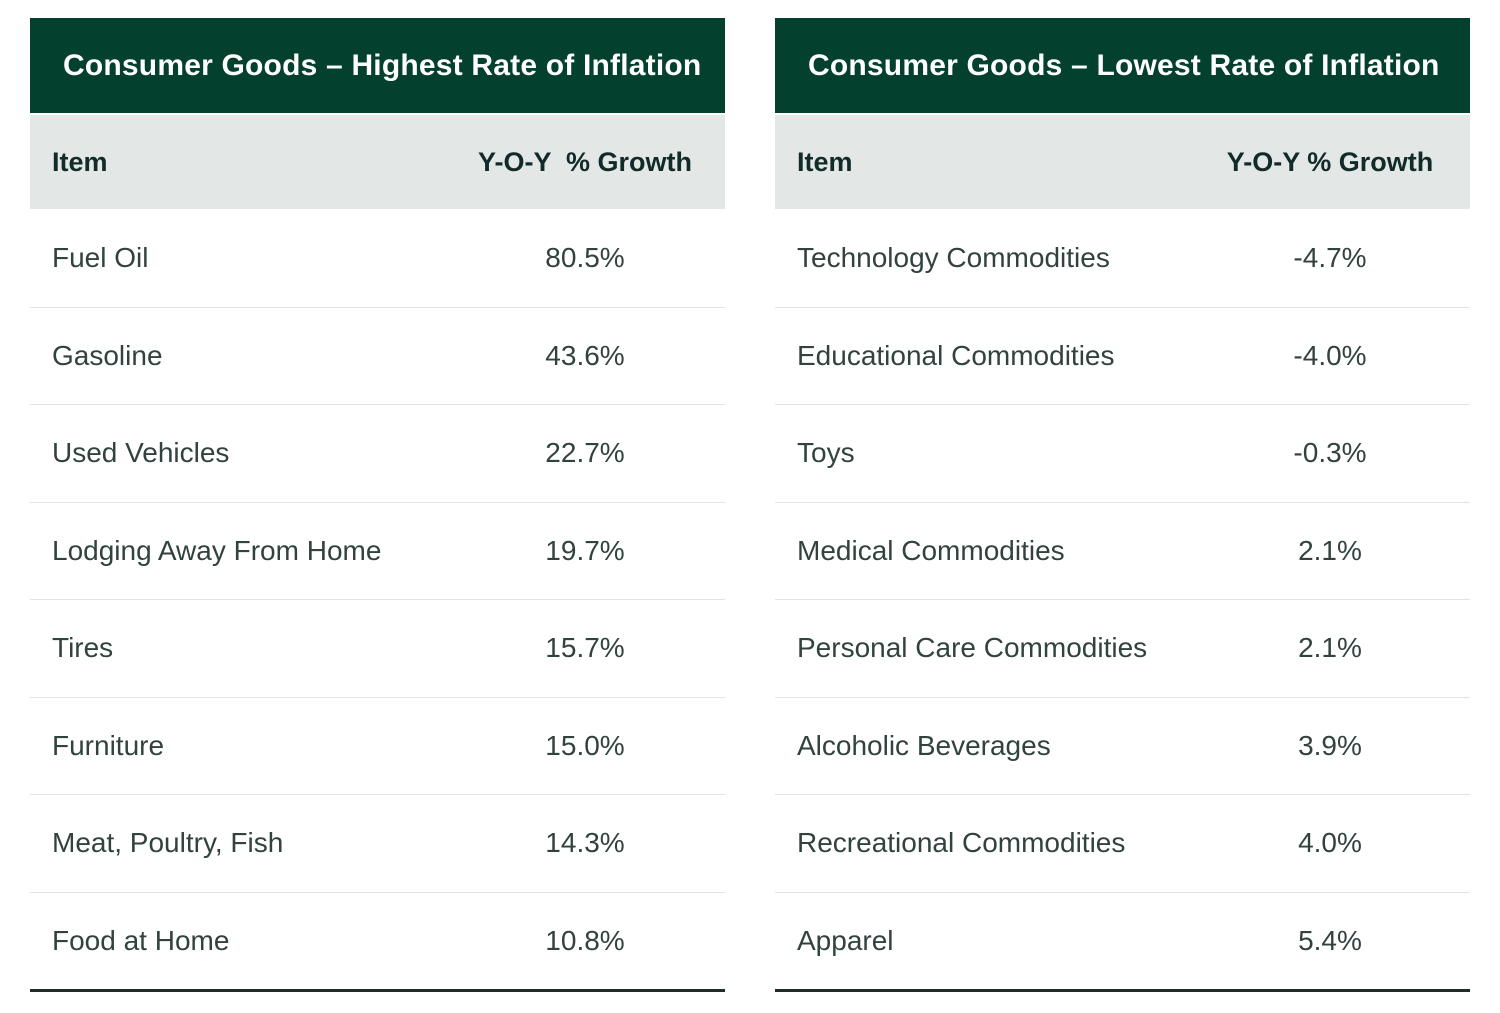 This screenshot has width=1500, height=1013. Describe the element at coordinates (377, 355) in the screenshot. I see `table-row: Gasoline 43.6%` at that location.